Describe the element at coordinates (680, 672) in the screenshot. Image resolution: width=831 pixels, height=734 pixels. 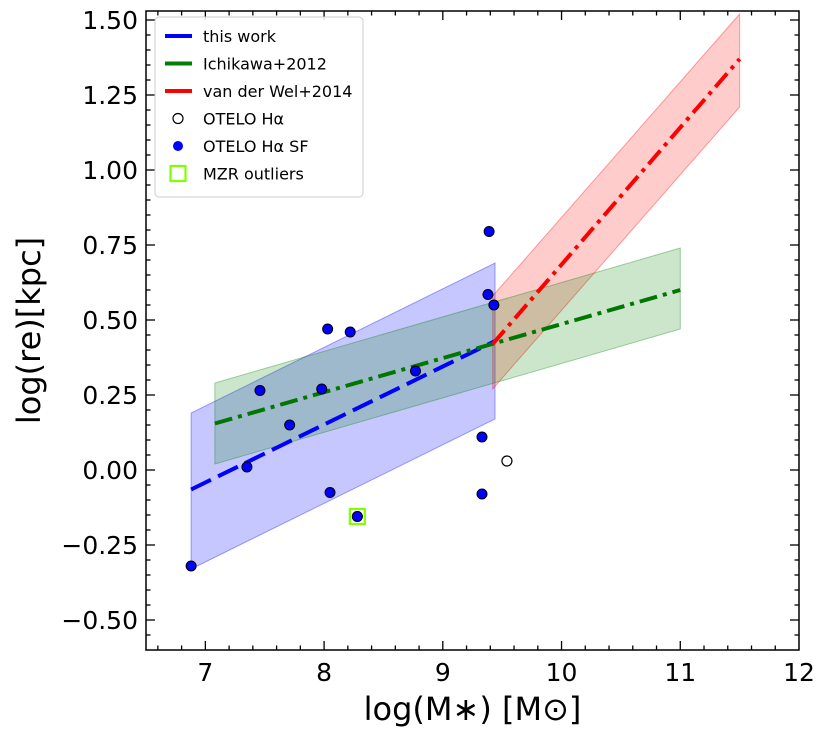
I see `x-tick-label: 11` at that location.